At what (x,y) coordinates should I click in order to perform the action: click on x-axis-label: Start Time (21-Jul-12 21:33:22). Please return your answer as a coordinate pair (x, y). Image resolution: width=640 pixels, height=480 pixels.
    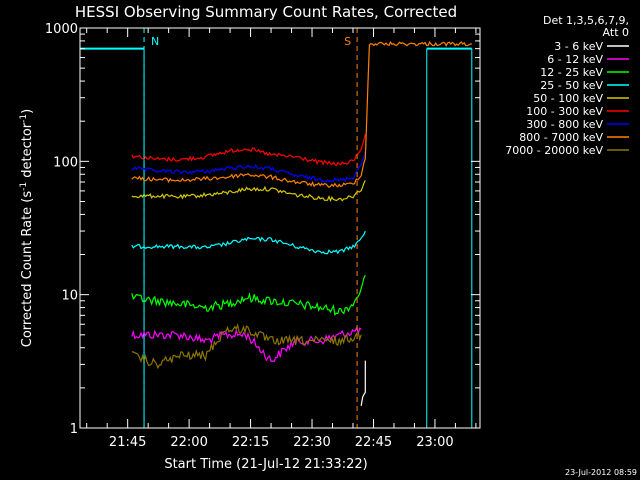
    Looking at the image, I should click on (265, 464).